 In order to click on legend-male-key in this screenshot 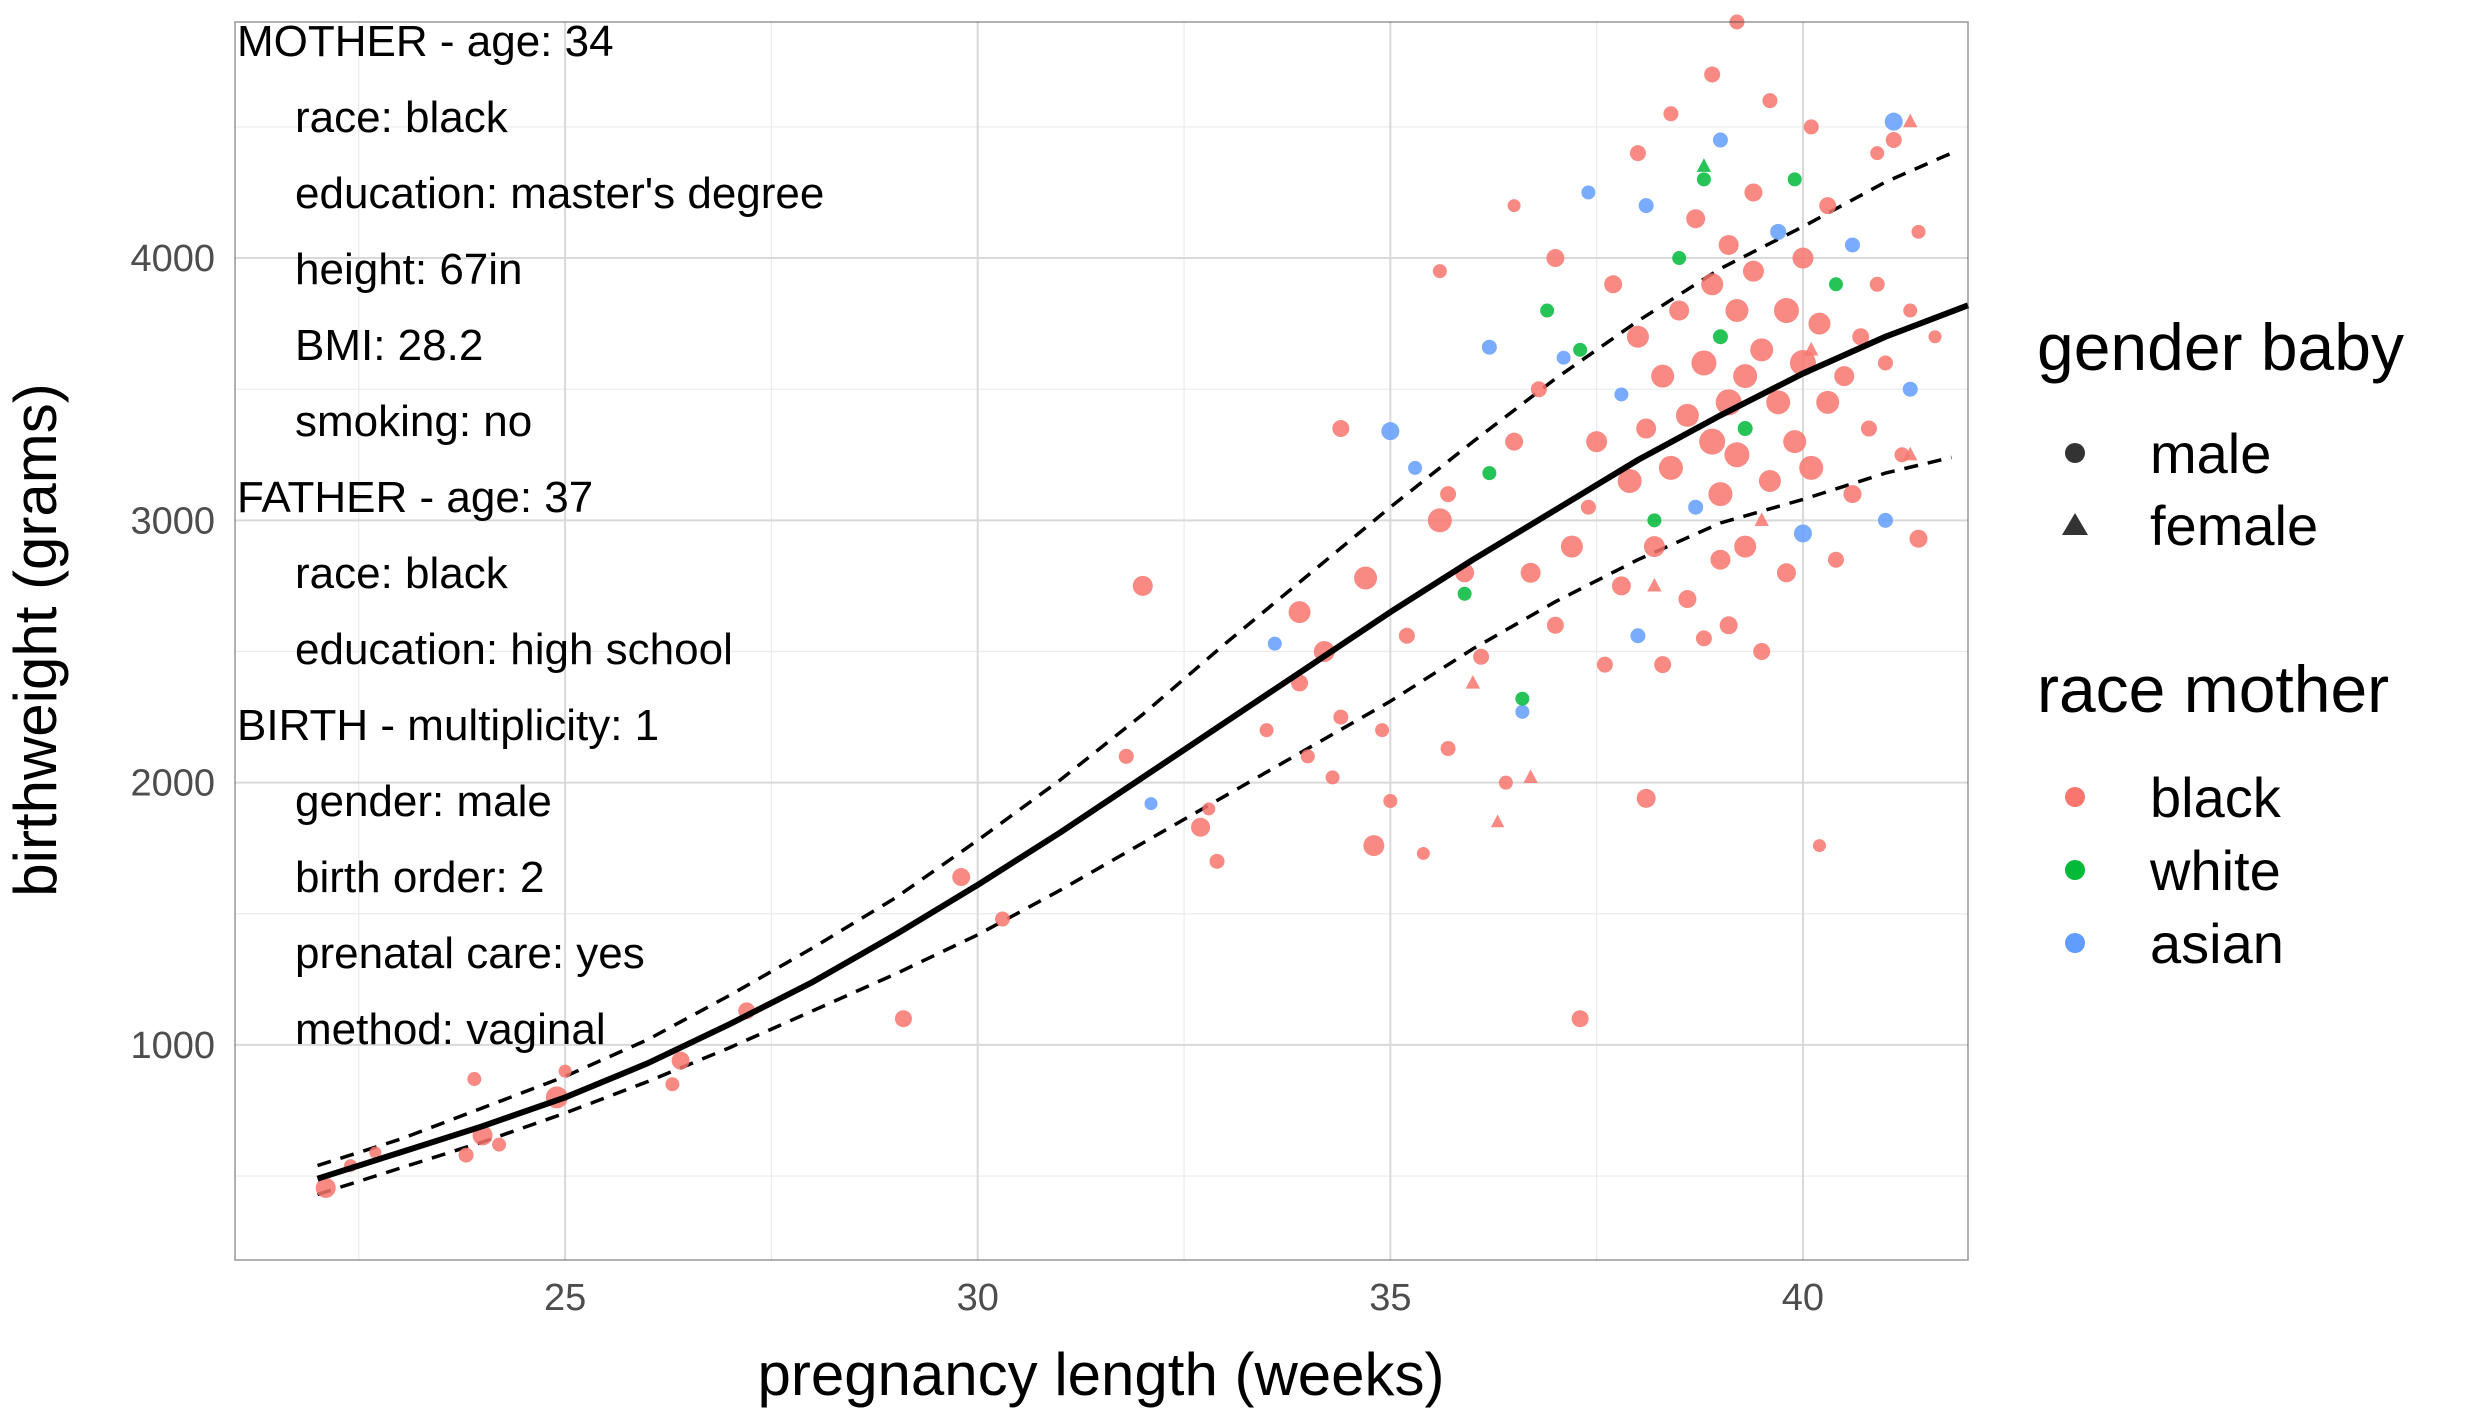, I will do `click(2075, 453)`.